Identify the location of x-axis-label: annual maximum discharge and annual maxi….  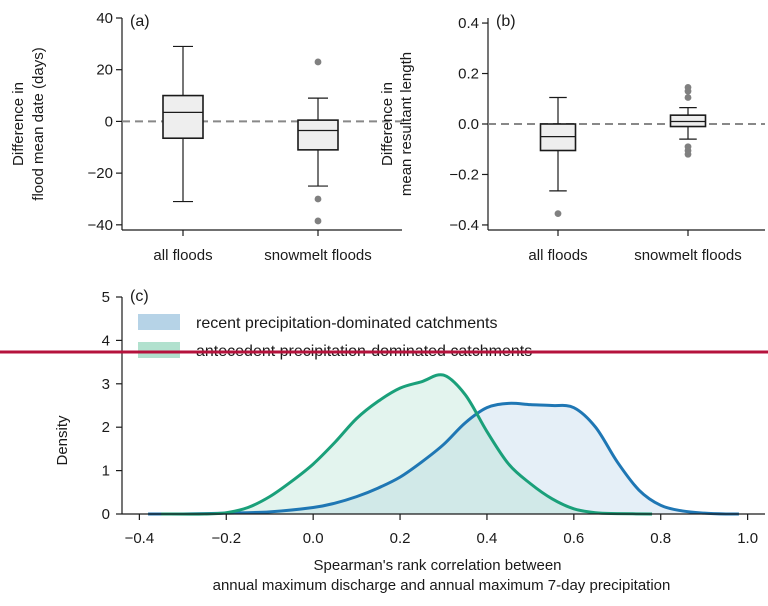
(442, 585).